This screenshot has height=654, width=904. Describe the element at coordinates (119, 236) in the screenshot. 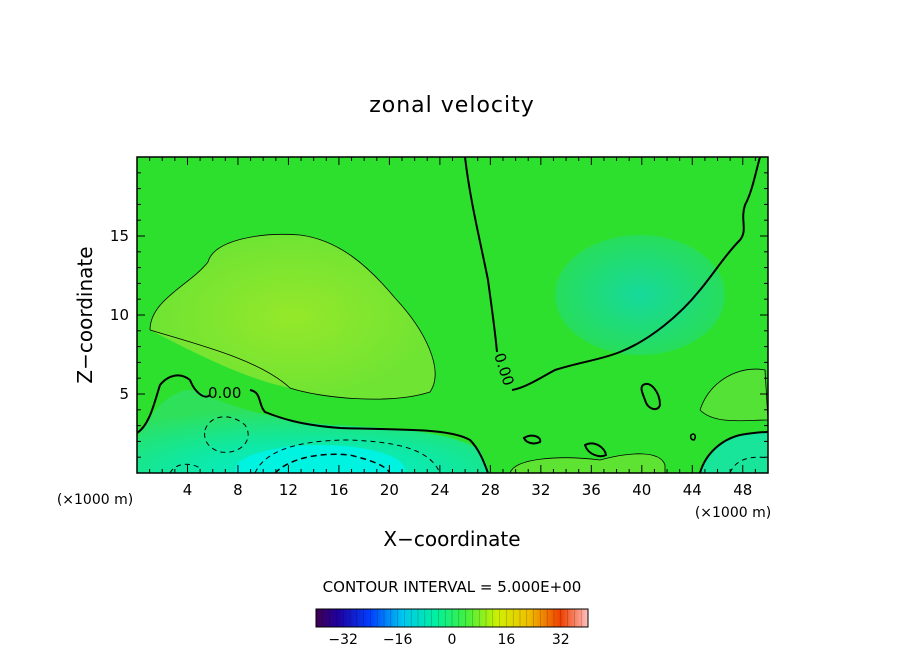

I see `y-tick-label: 15` at that location.